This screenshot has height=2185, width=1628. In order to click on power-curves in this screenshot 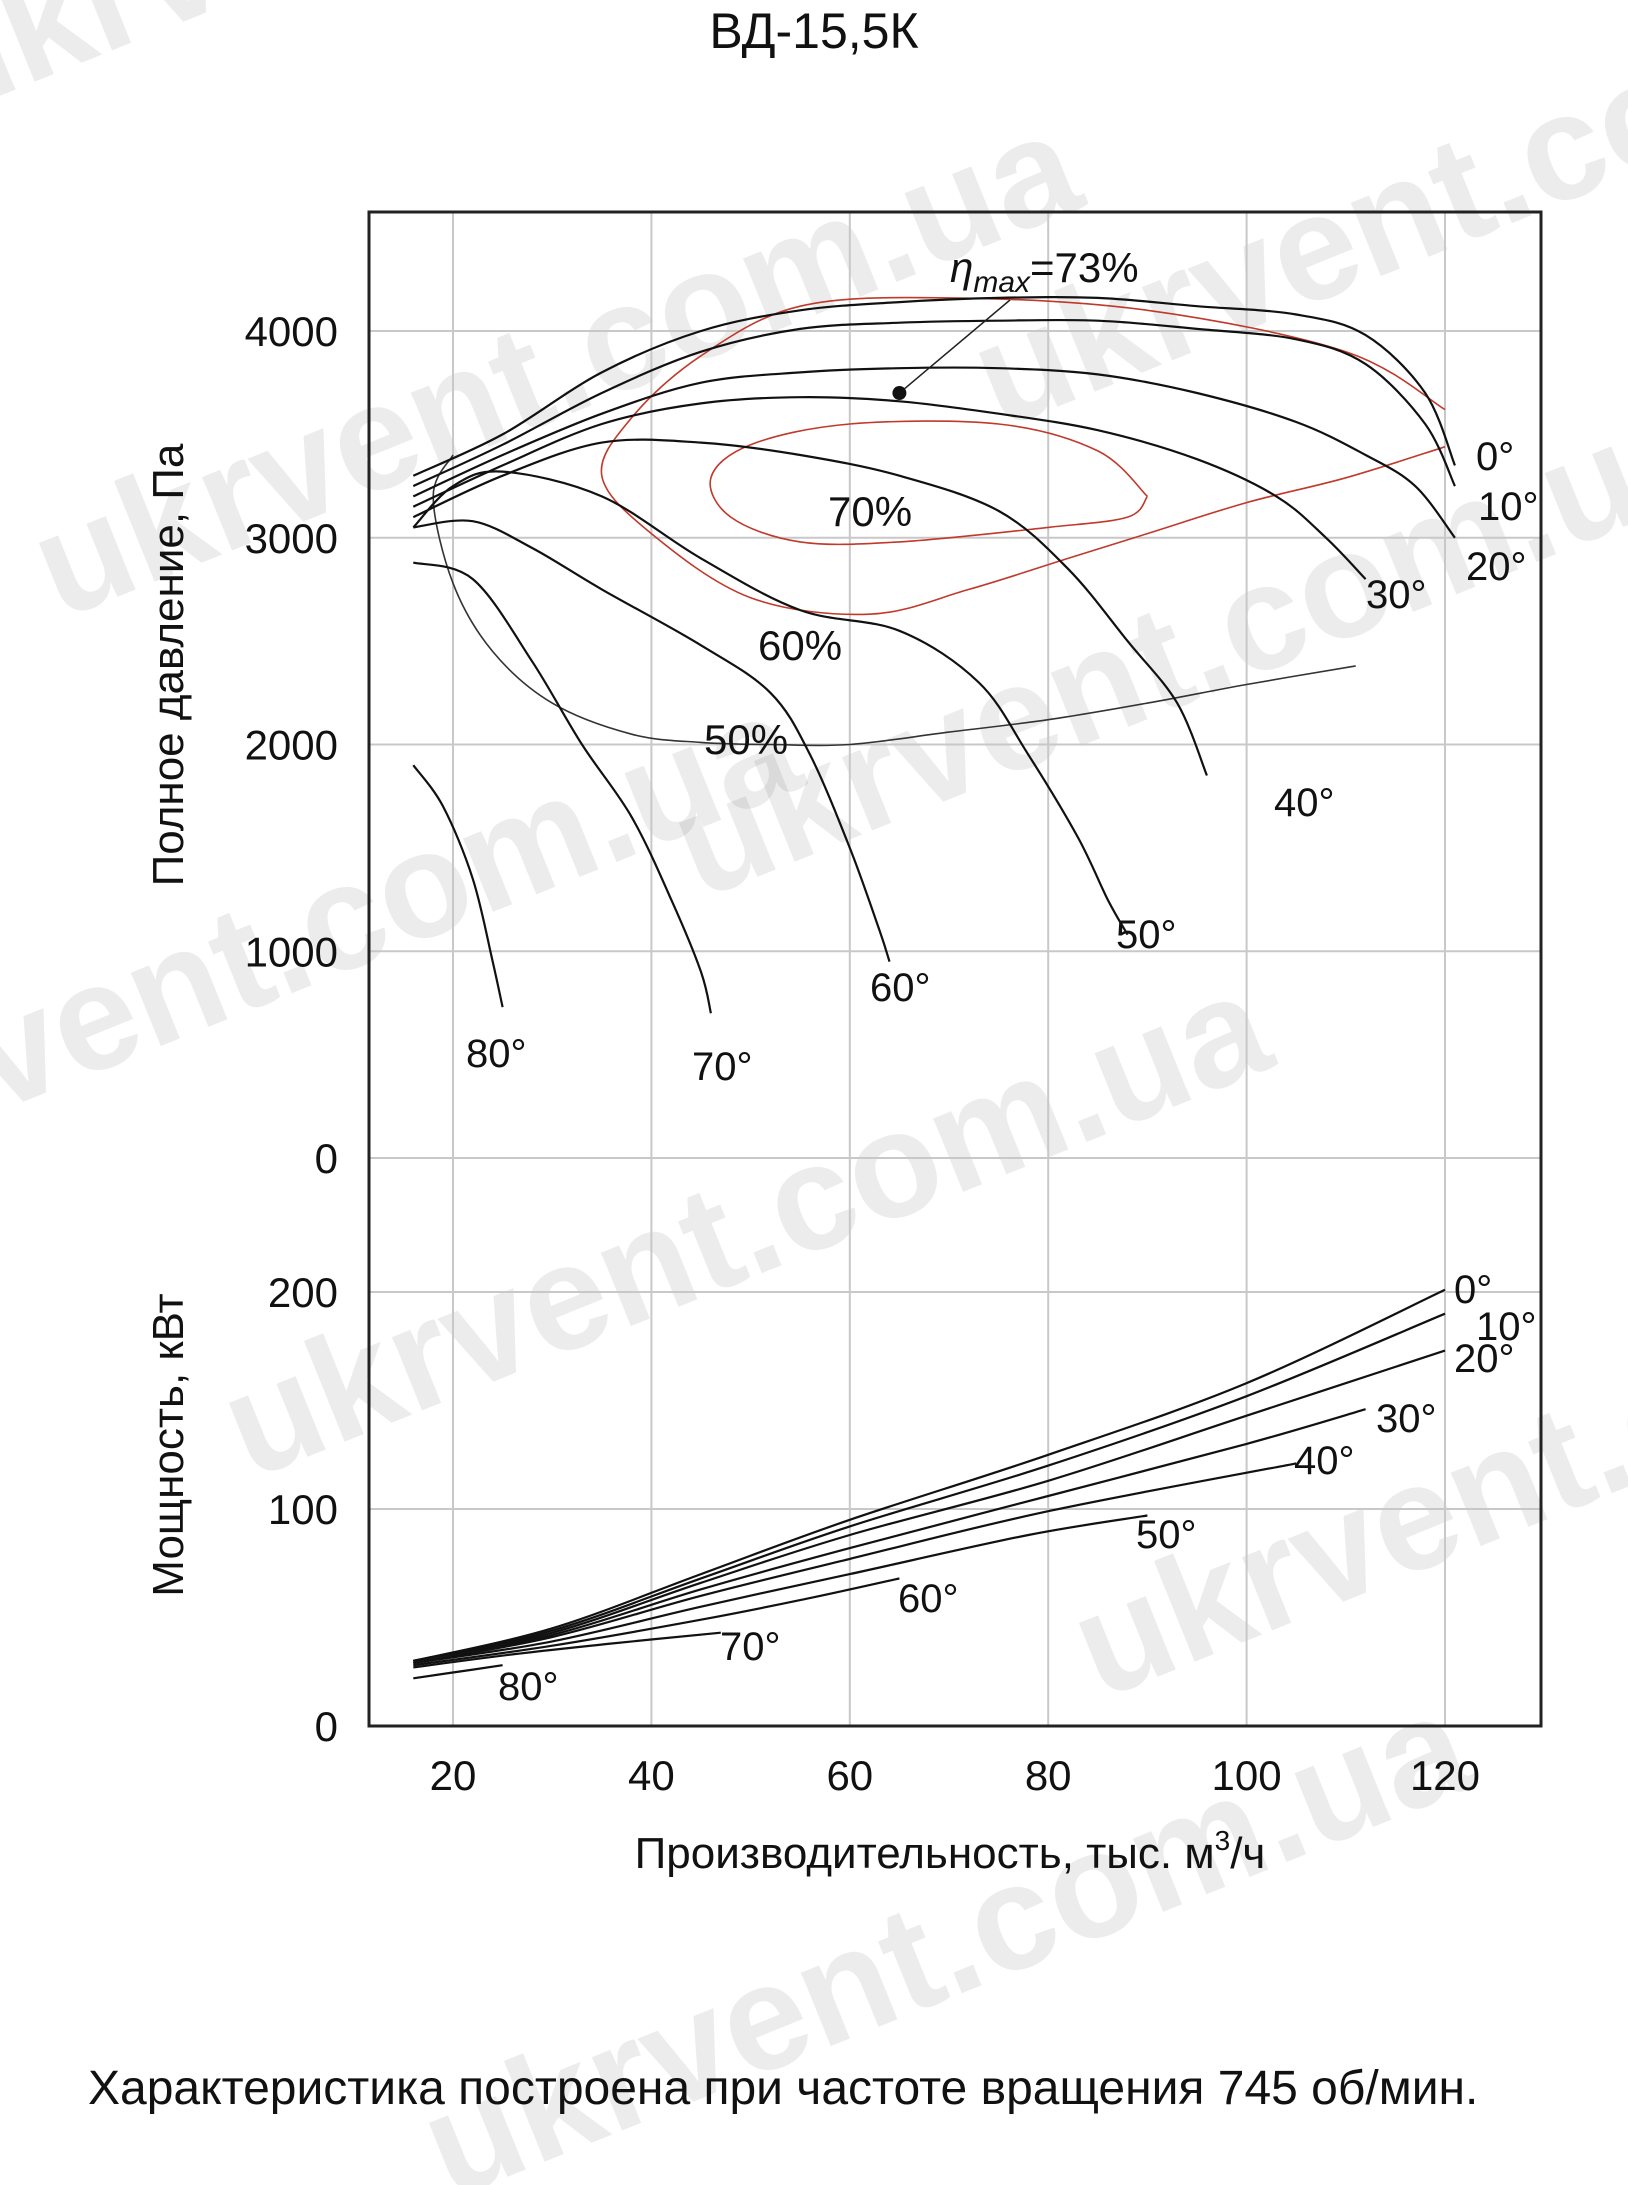, I will do `click(929, 1484)`.